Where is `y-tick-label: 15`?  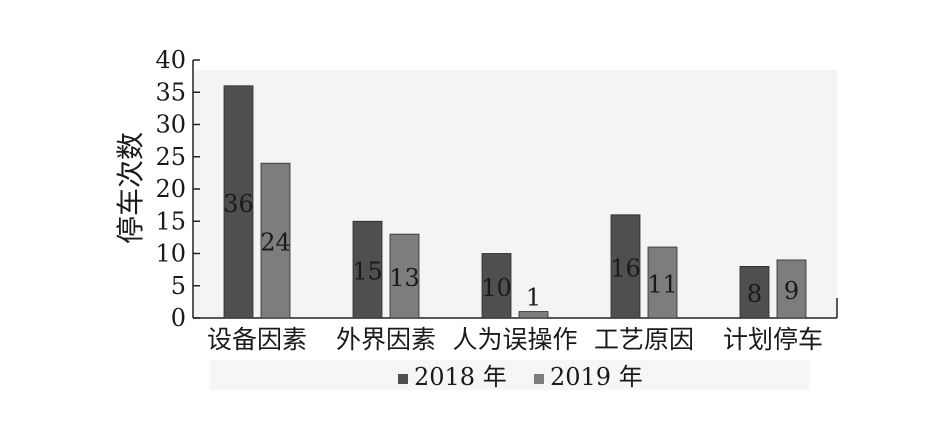 y-tick-label: 15 is located at coordinates (170, 221).